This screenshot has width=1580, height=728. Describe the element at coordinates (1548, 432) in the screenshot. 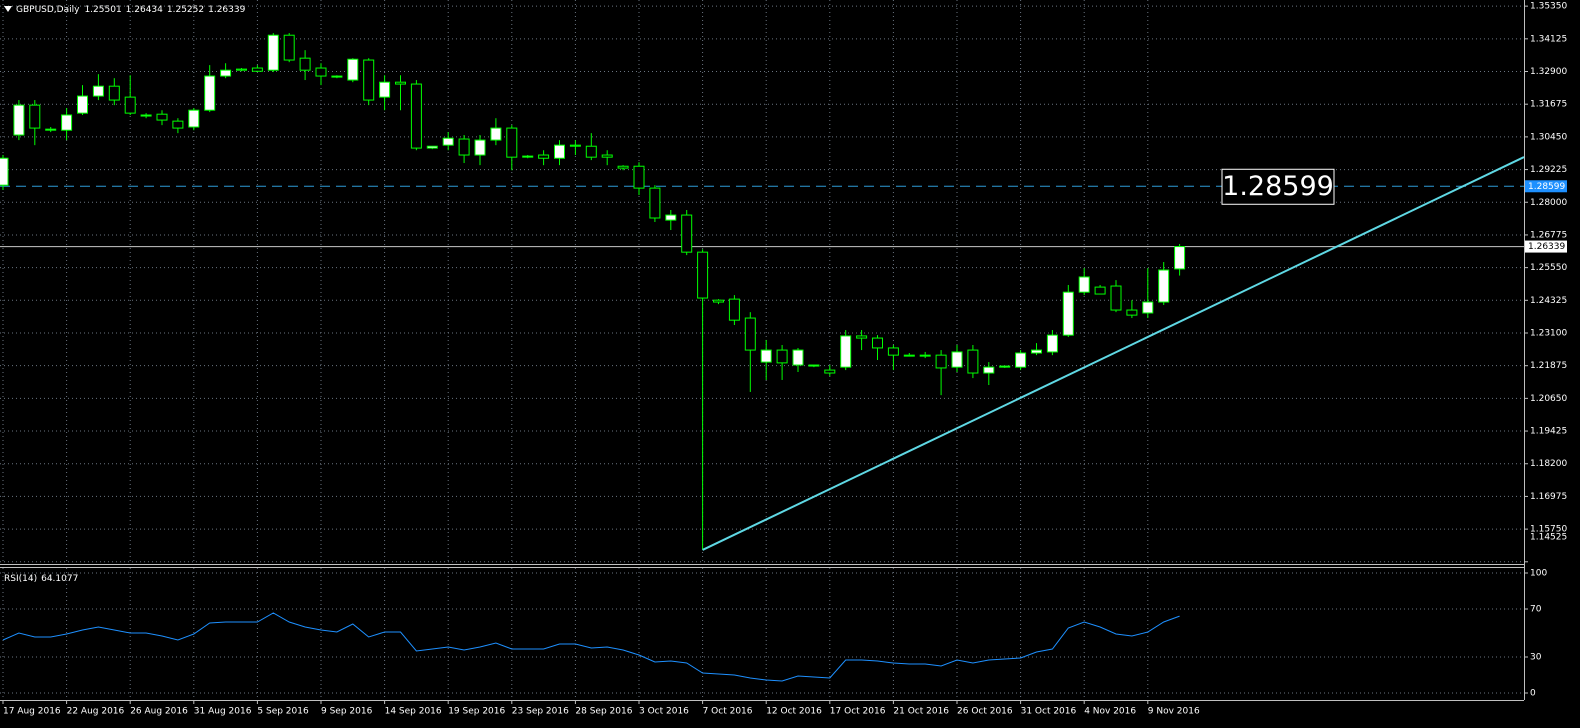

I see `y-tick-label: 1.19425` at that location.